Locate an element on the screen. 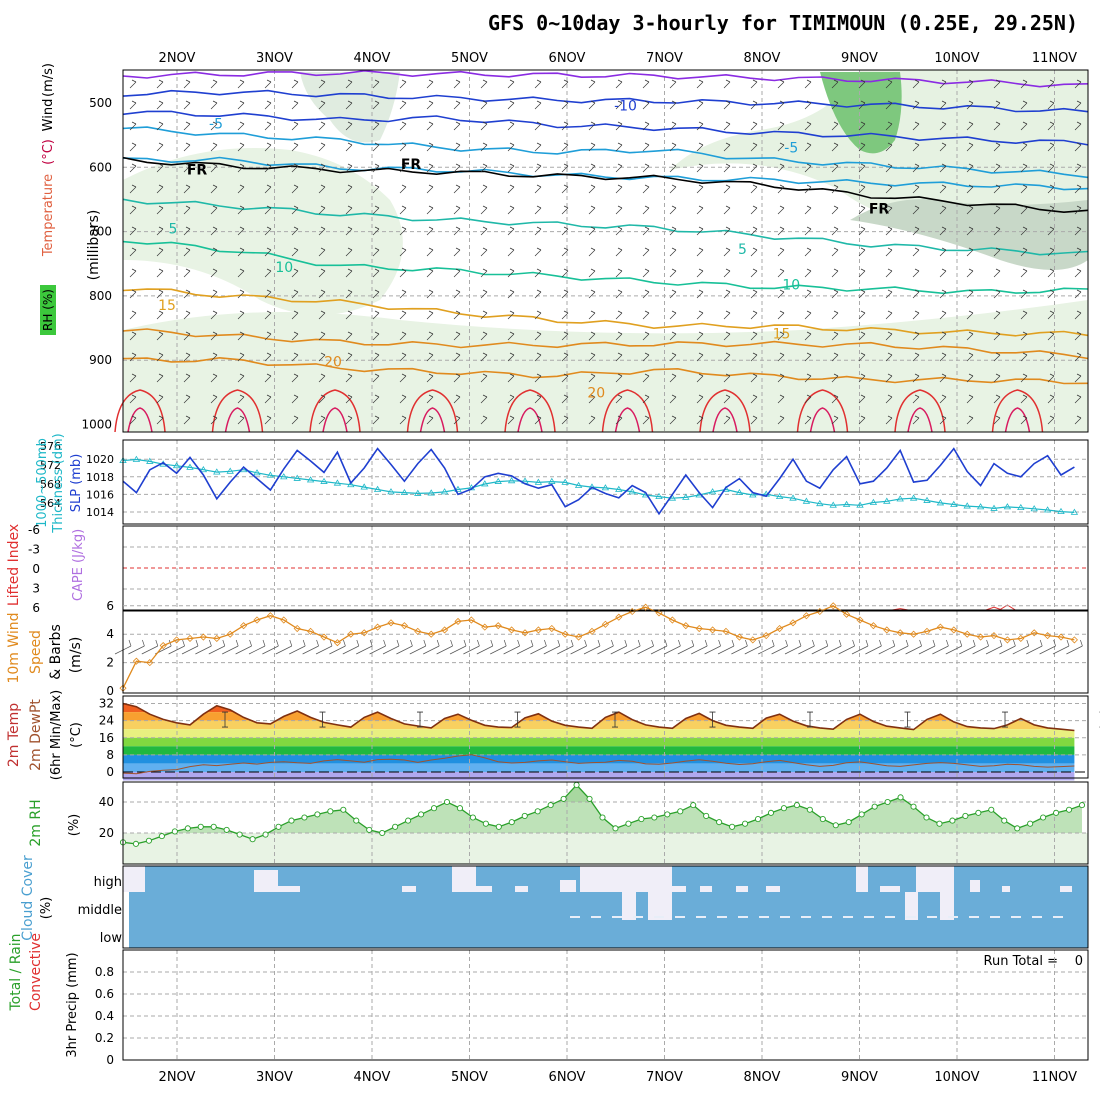 The height and width of the screenshot is (1100, 1100). cloud-tick-label: low is located at coordinates (111, 938).